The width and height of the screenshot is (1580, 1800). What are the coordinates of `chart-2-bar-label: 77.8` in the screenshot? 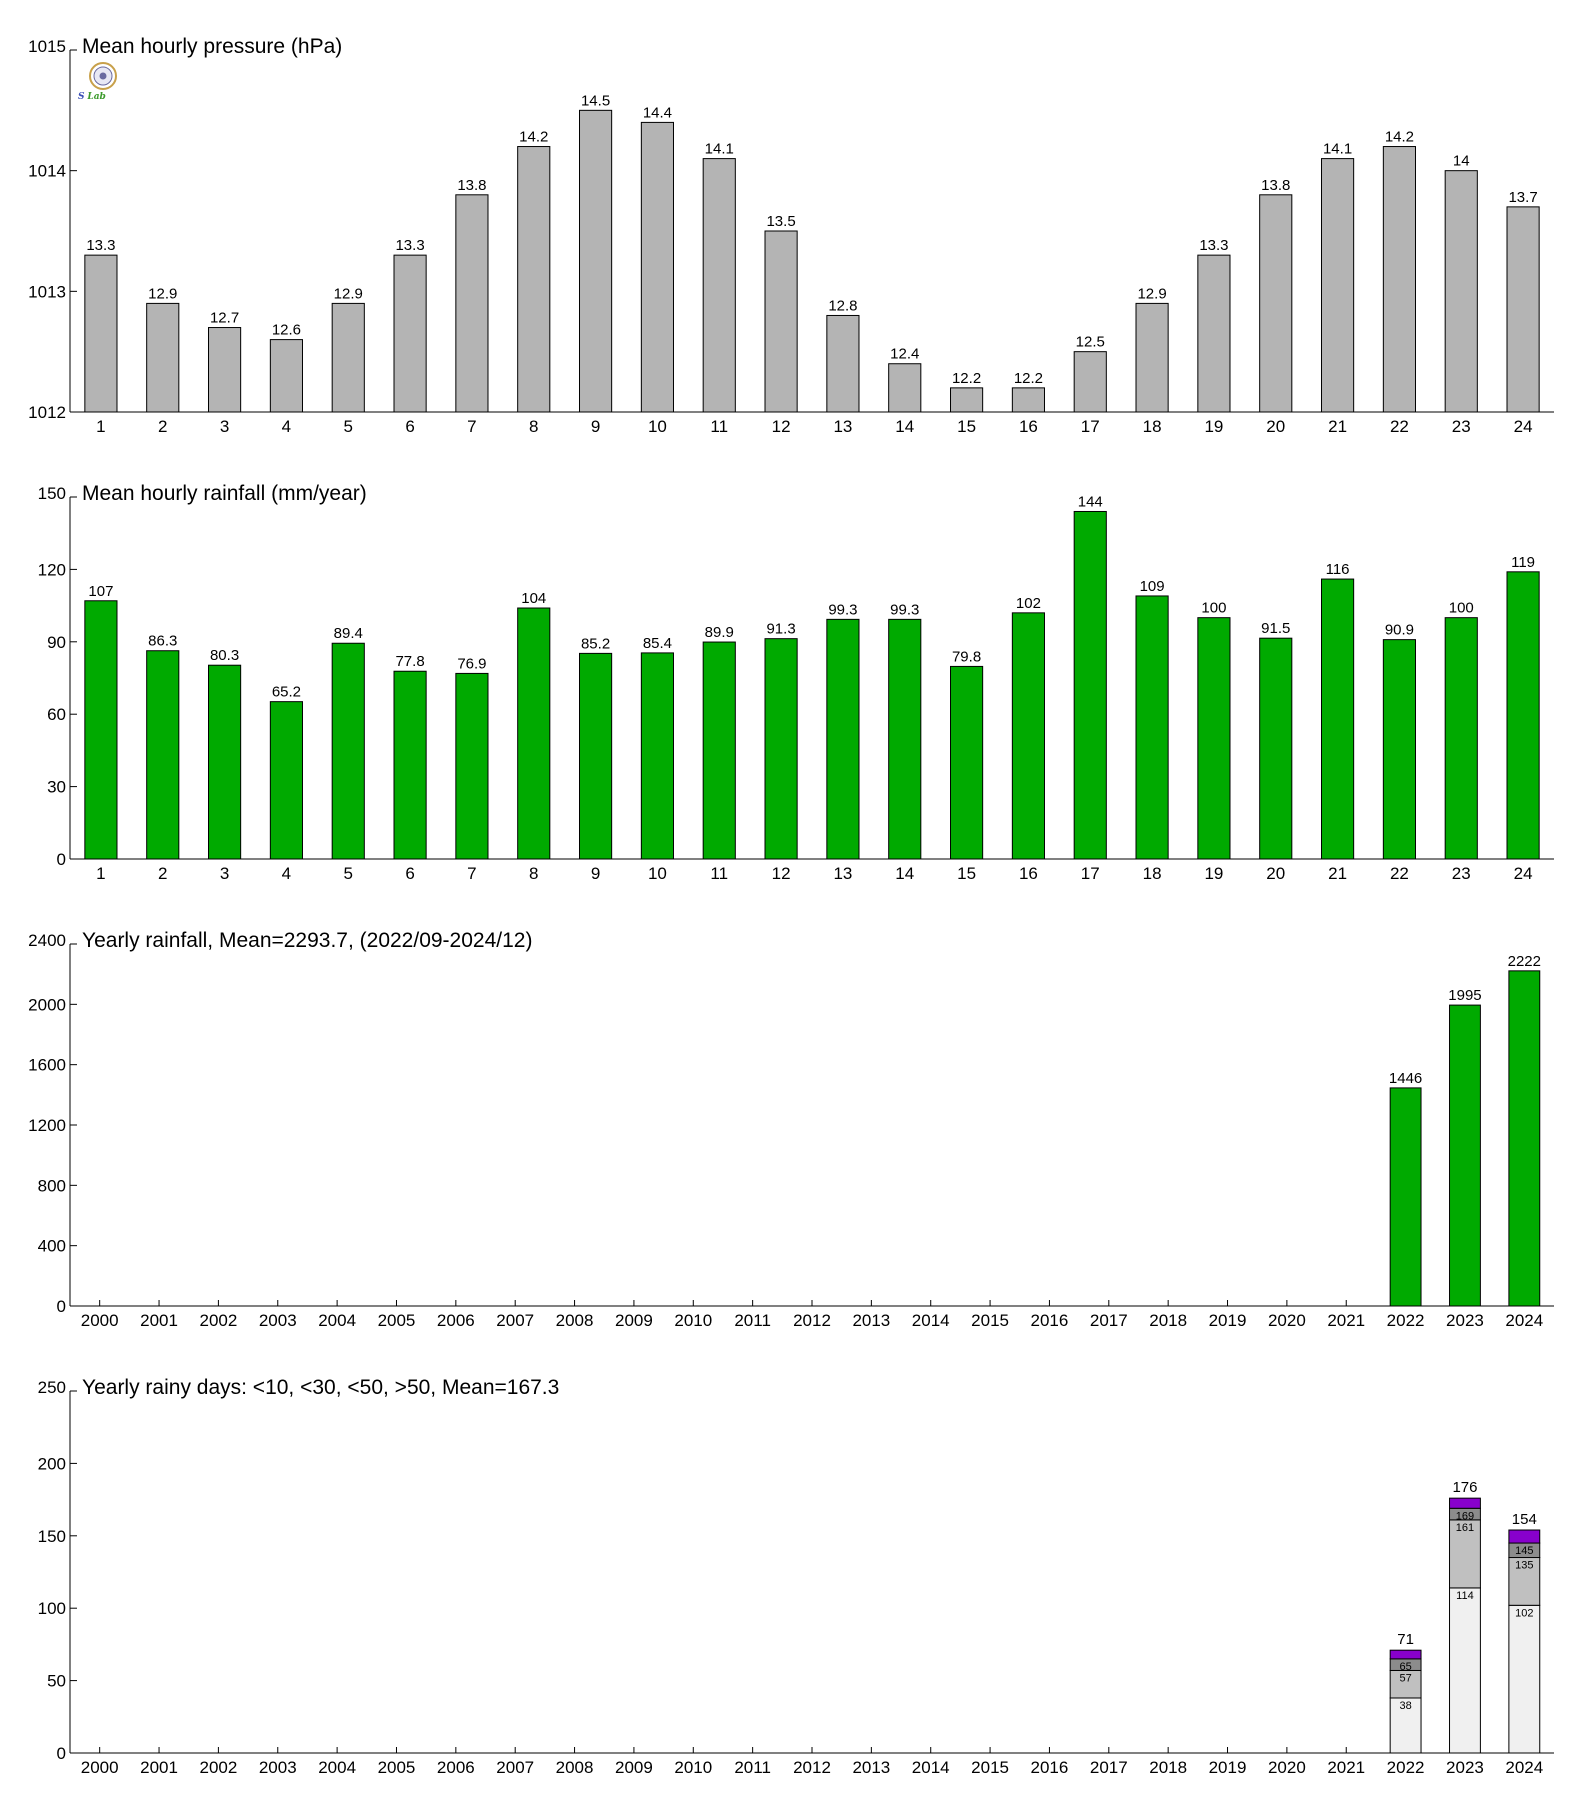 It's located at (409, 661).